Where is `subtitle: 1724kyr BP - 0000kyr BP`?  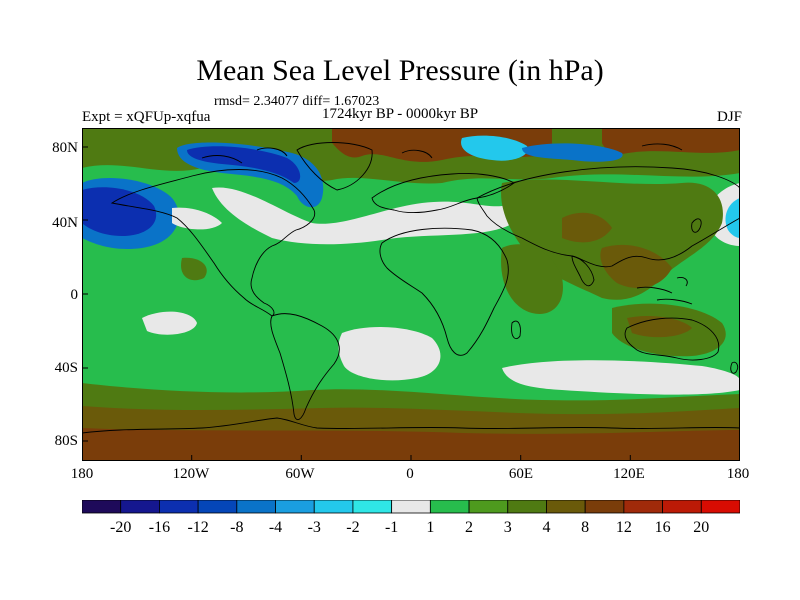
subtitle: 1724kyr BP - 0000kyr BP is located at coordinates (400, 114).